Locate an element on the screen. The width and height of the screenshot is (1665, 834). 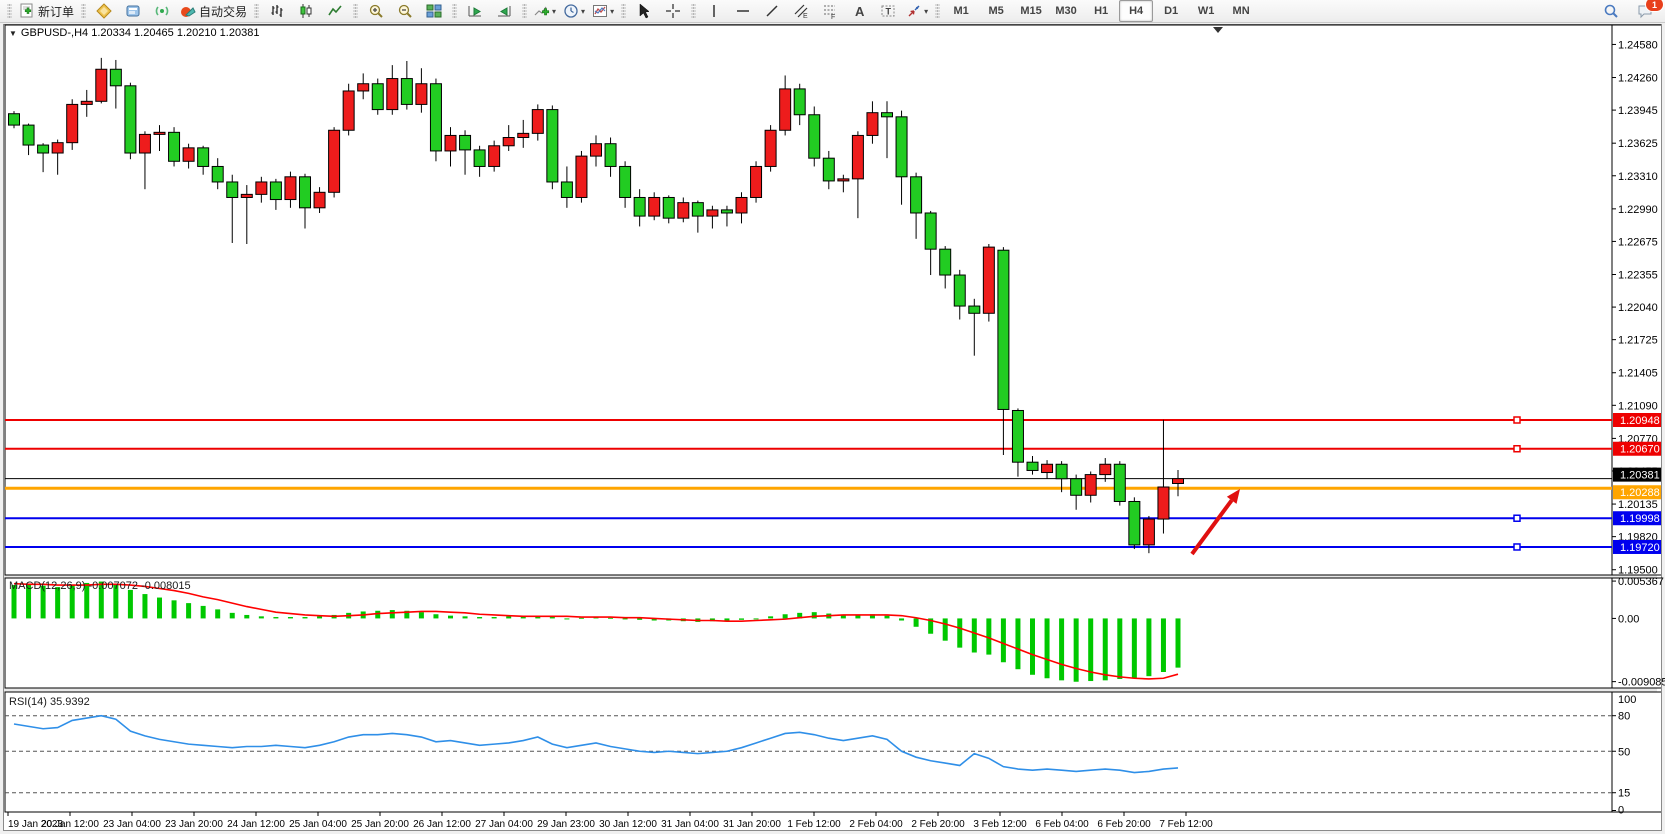
signals-icon is located at coordinates (162, 11).